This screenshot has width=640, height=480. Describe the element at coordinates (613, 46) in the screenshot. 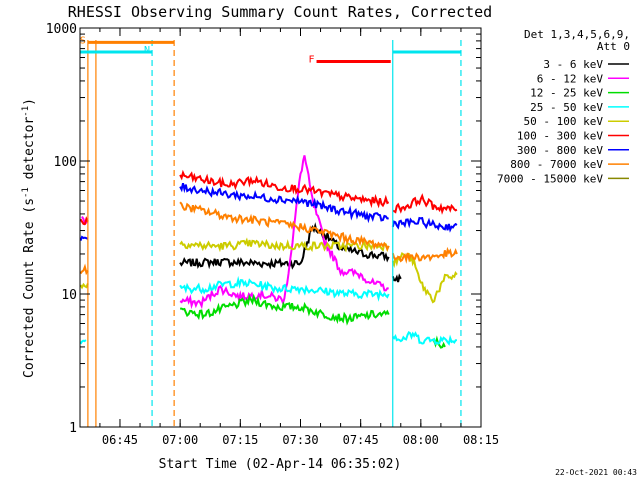

I see `legend-header-line2: Att 0` at that location.